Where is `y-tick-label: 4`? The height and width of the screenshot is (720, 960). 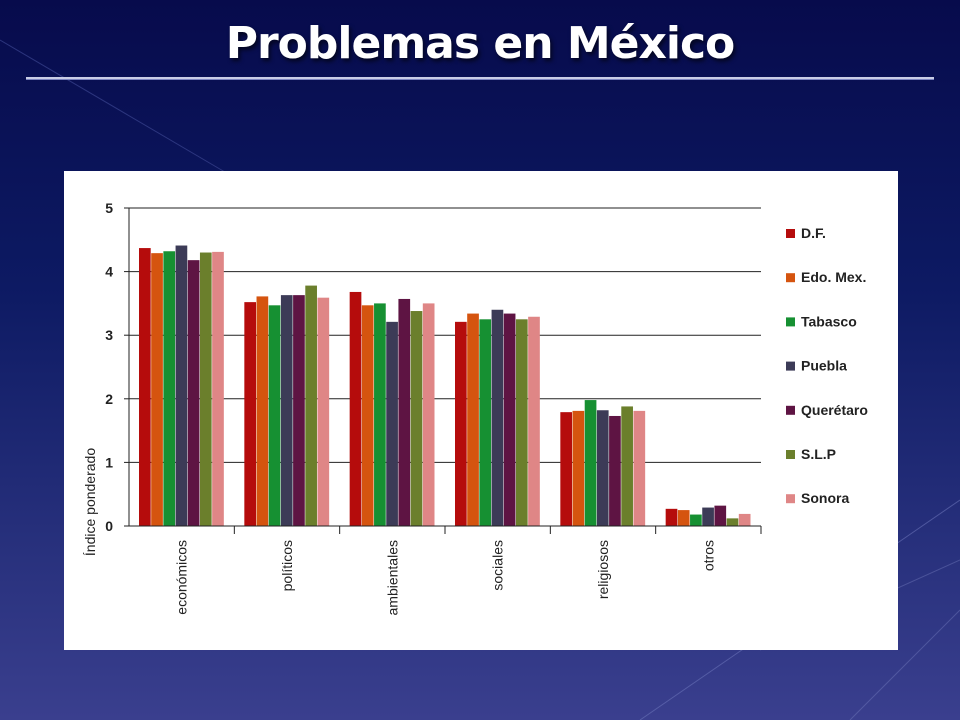 y-tick-label: 4 is located at coordinates (109, 272).